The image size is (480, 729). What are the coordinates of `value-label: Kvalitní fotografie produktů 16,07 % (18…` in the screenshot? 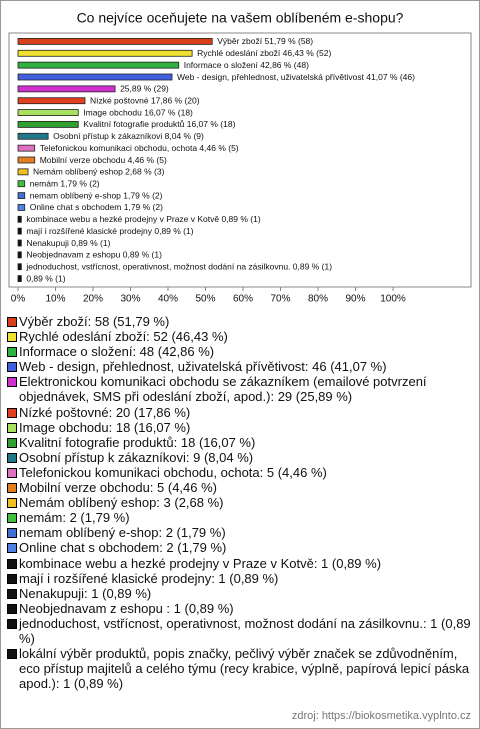 It's located at (159, 124).